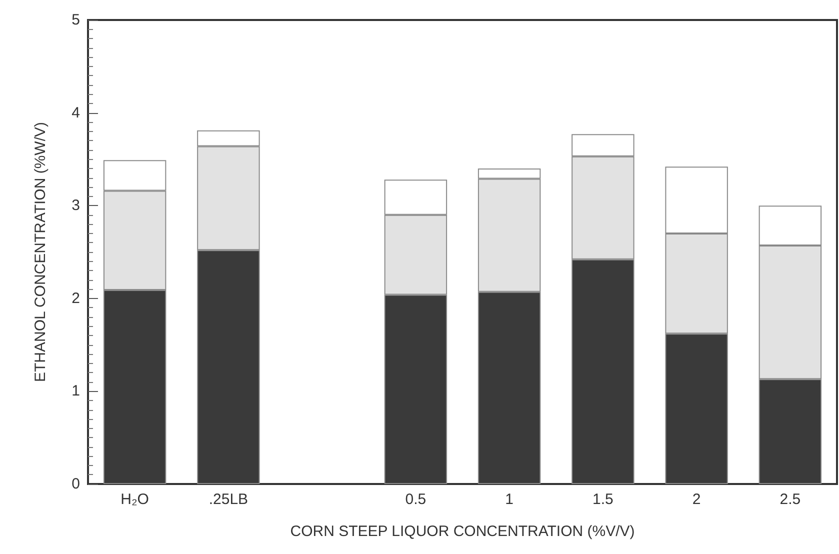  Describe the element at coordinates (462, 531) in the screenshot. I see `x-axis-title: CORN STEEP LIQUOR CONCENTRATION (%V/V)` at that location.